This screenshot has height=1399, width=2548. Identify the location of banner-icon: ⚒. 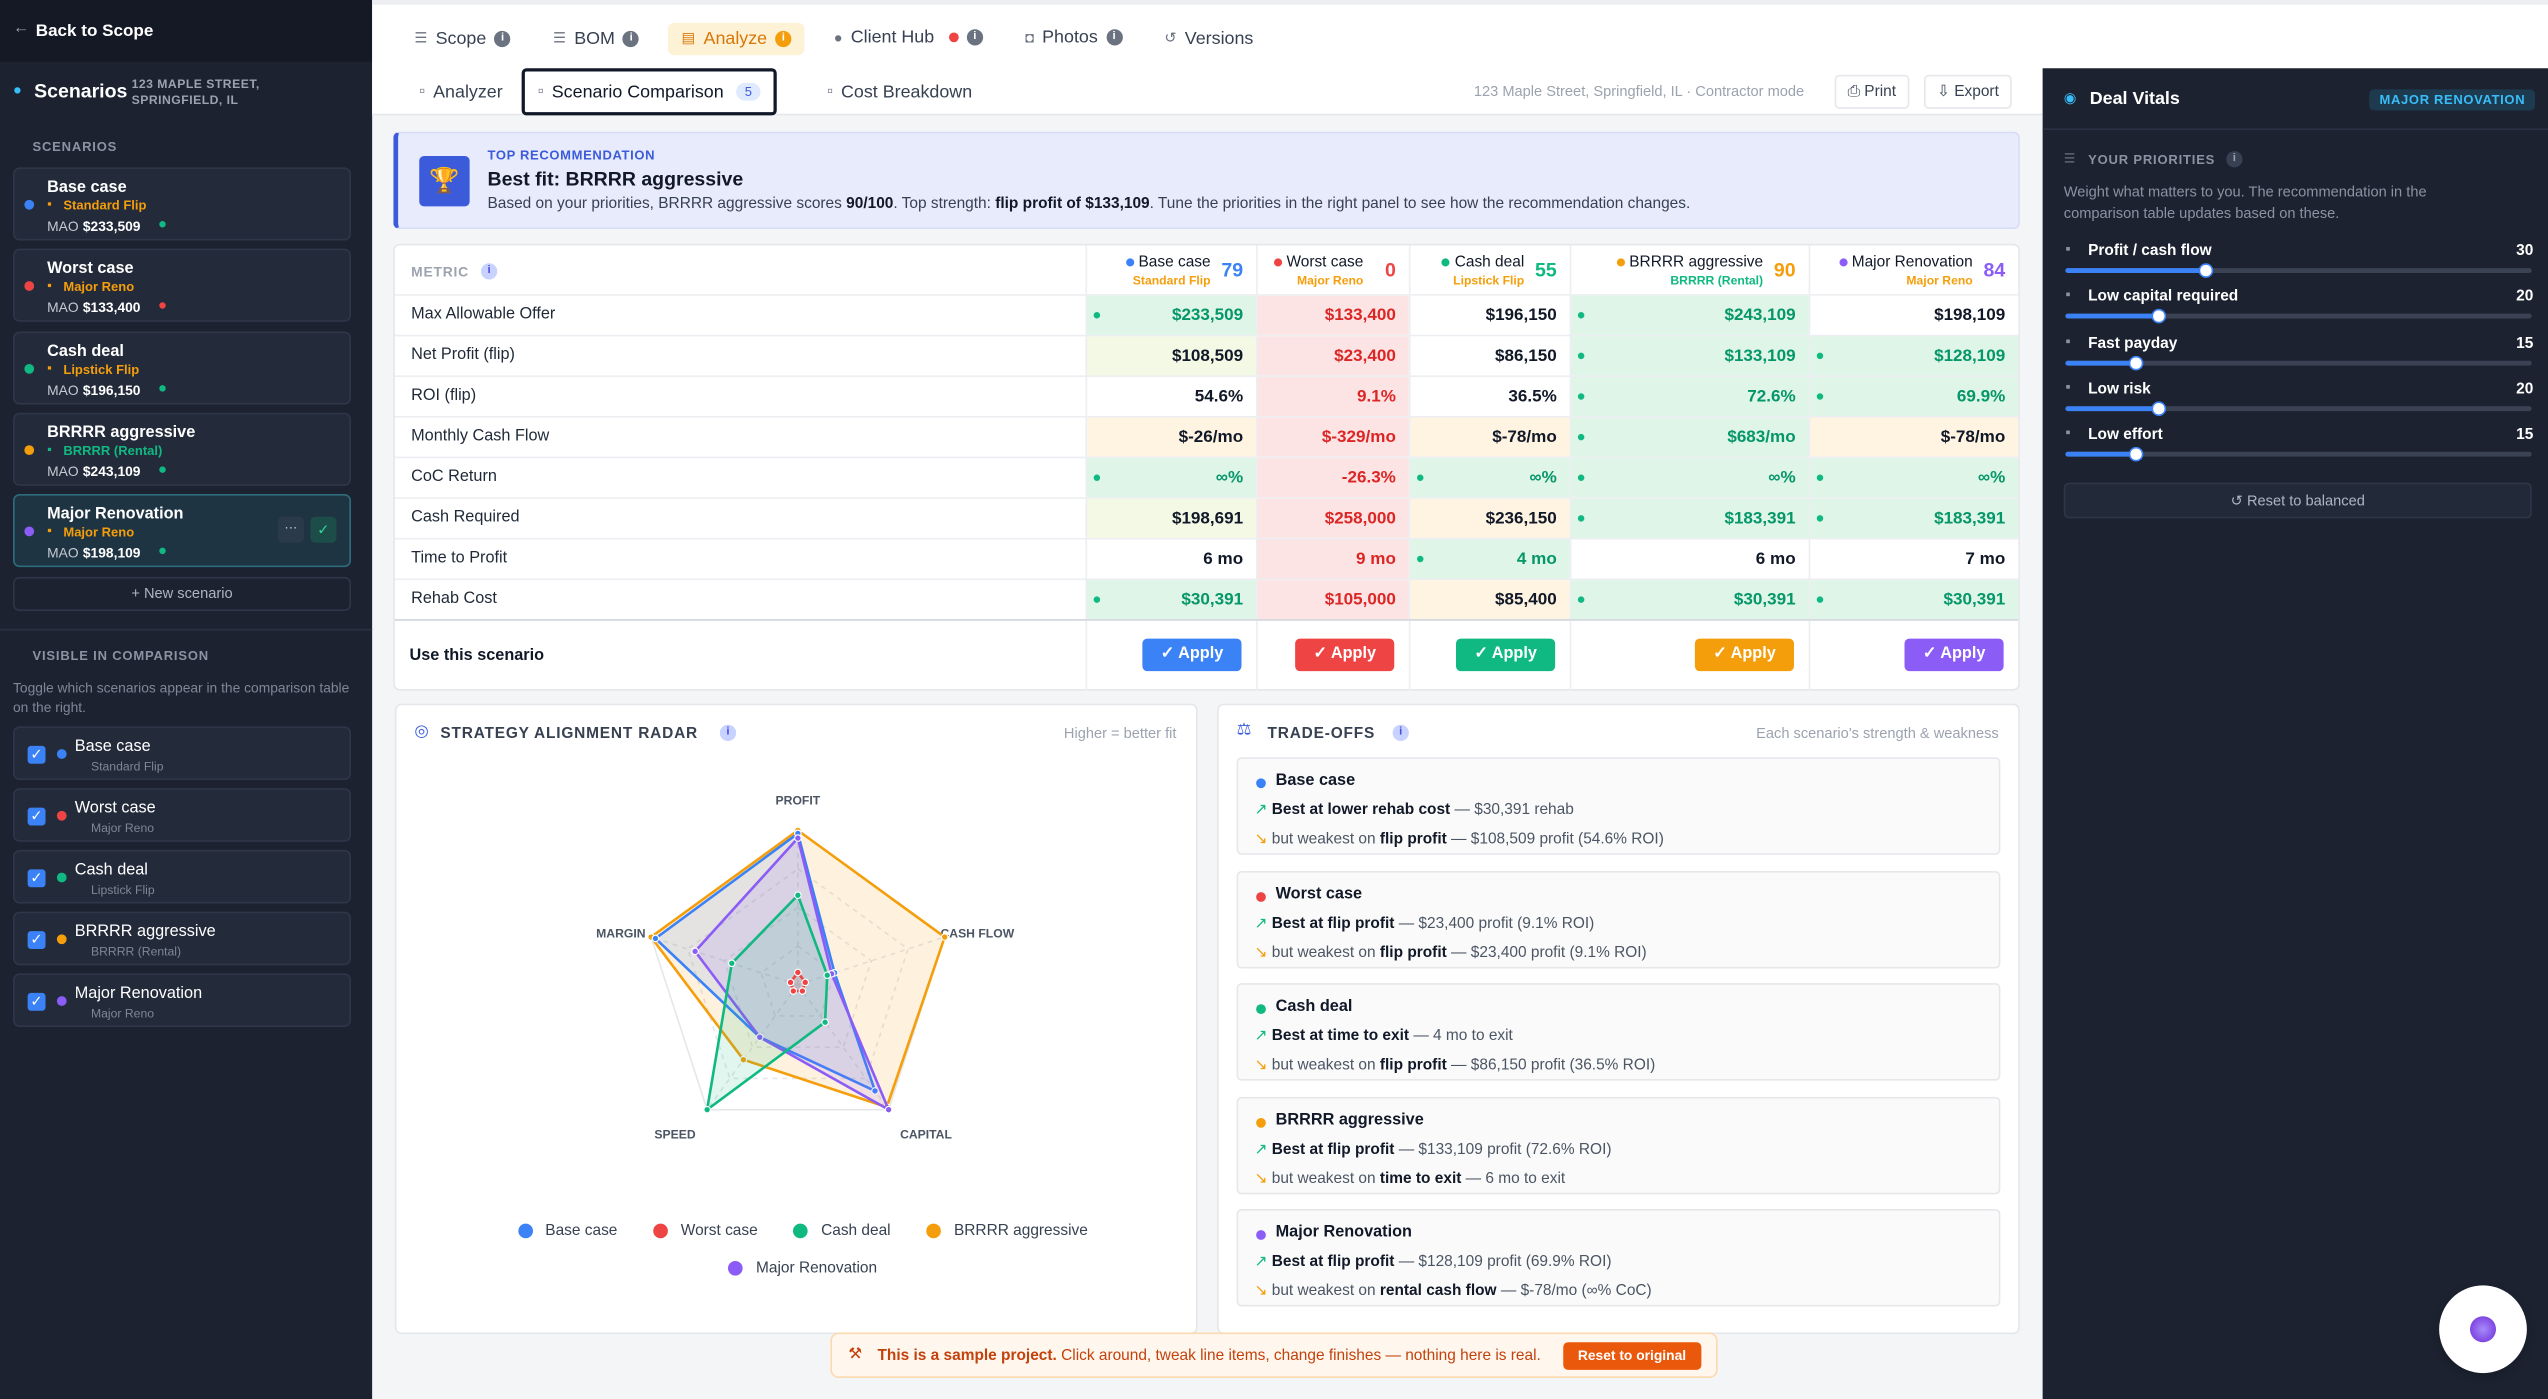
(855, 1354).